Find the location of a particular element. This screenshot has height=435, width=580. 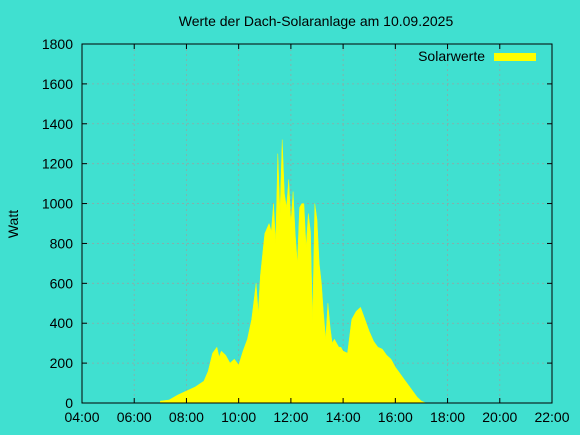

x-tick-label: 08:00 is located at coordinates (186, 417).